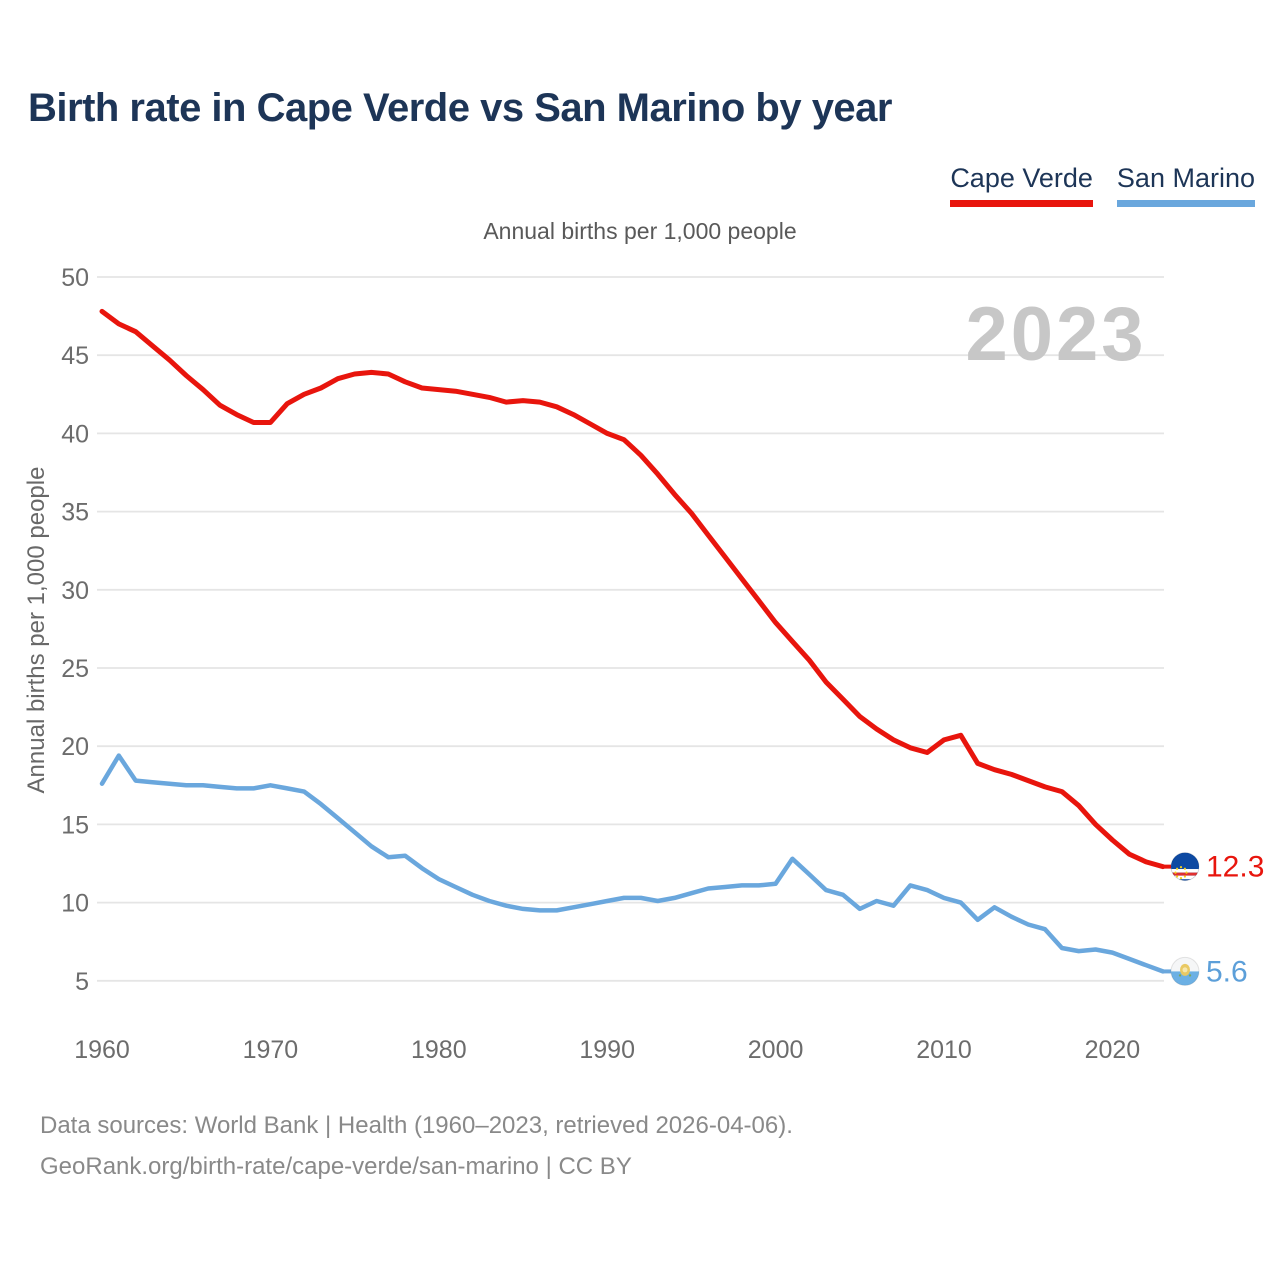 This screenshot has width=1280, height=1280. Describe the element at coordinates (439, 1050) in the screenshot. I see `x-tick-label: 1980` at that location.